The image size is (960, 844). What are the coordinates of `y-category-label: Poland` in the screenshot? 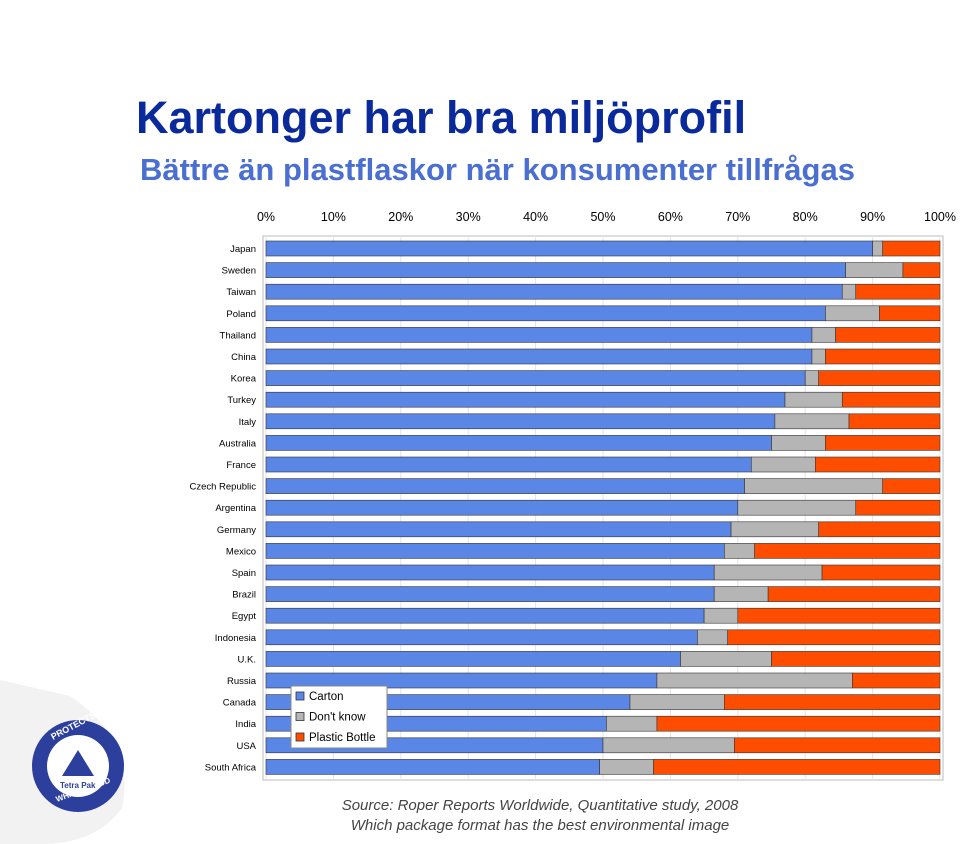 It's located at (241, 314).